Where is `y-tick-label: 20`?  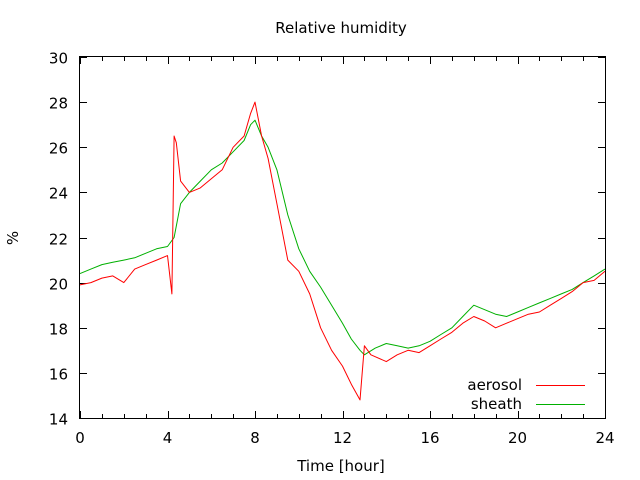
y-tick-label: 20 is located at coordinates (58, 285).